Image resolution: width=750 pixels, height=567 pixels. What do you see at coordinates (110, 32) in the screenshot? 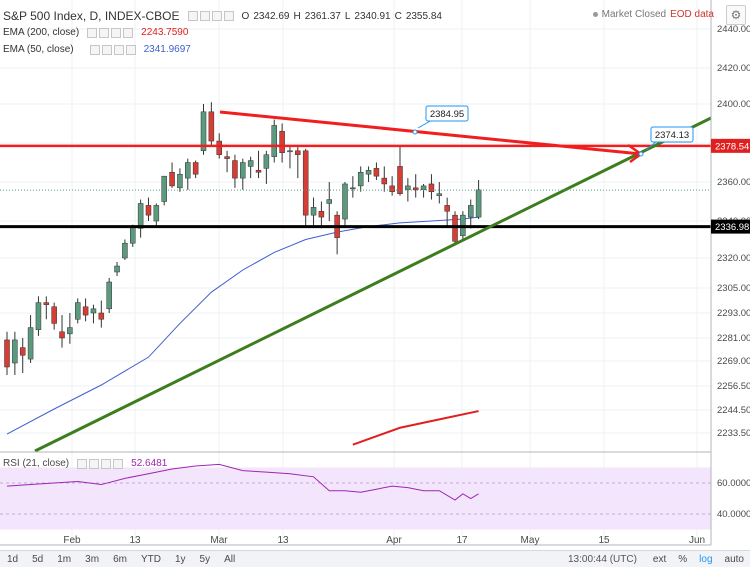
I see `ema200-tools` at bounding box center [110, 32].